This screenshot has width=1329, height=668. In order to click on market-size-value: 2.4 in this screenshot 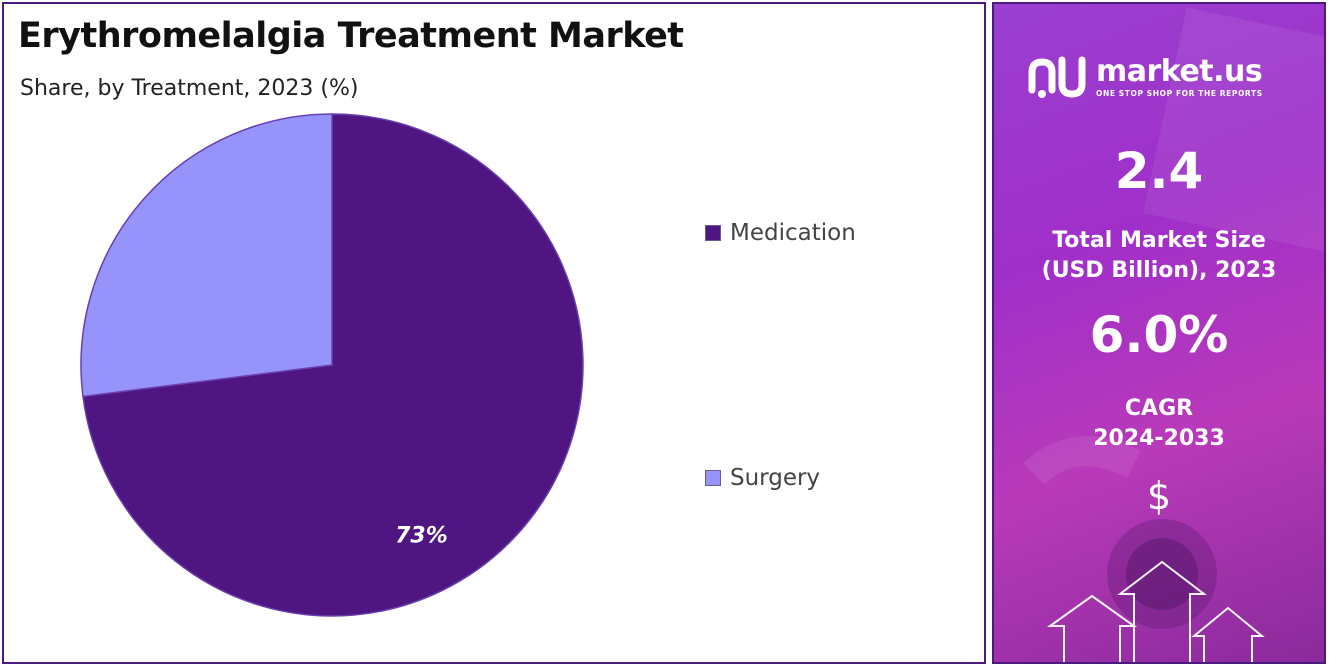, I will do `click(1159, 171)`.